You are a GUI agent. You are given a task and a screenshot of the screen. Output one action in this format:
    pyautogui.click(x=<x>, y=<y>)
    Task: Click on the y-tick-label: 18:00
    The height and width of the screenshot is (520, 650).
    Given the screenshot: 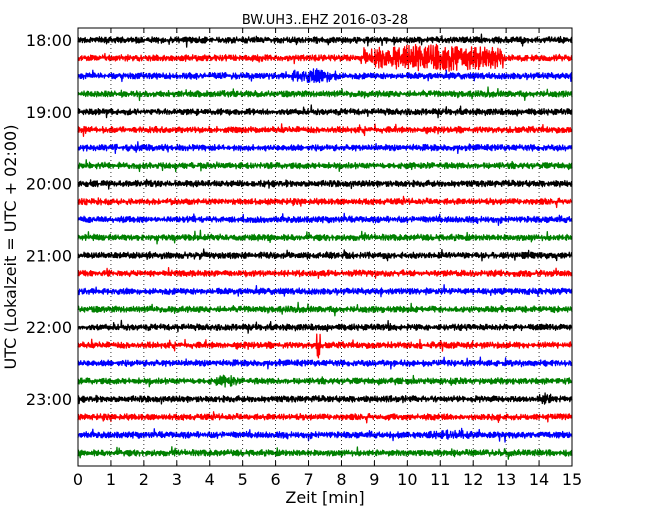 What is the action you would take?
    pyautogui.click(x=49, y=40)
    